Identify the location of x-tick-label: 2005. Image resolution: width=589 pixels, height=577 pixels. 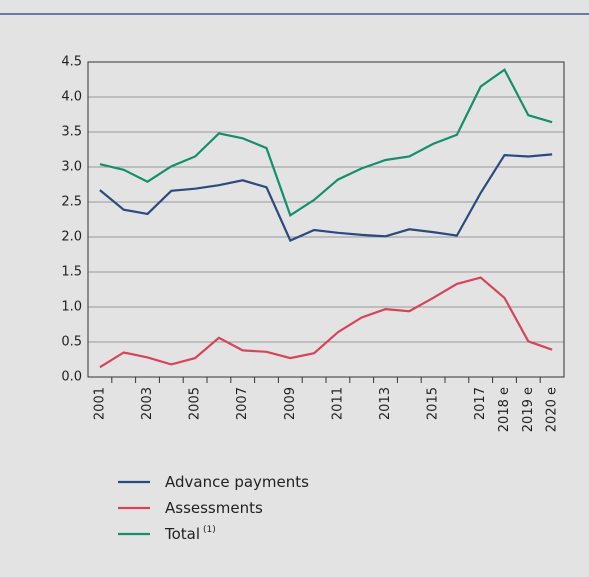
(195, 403).